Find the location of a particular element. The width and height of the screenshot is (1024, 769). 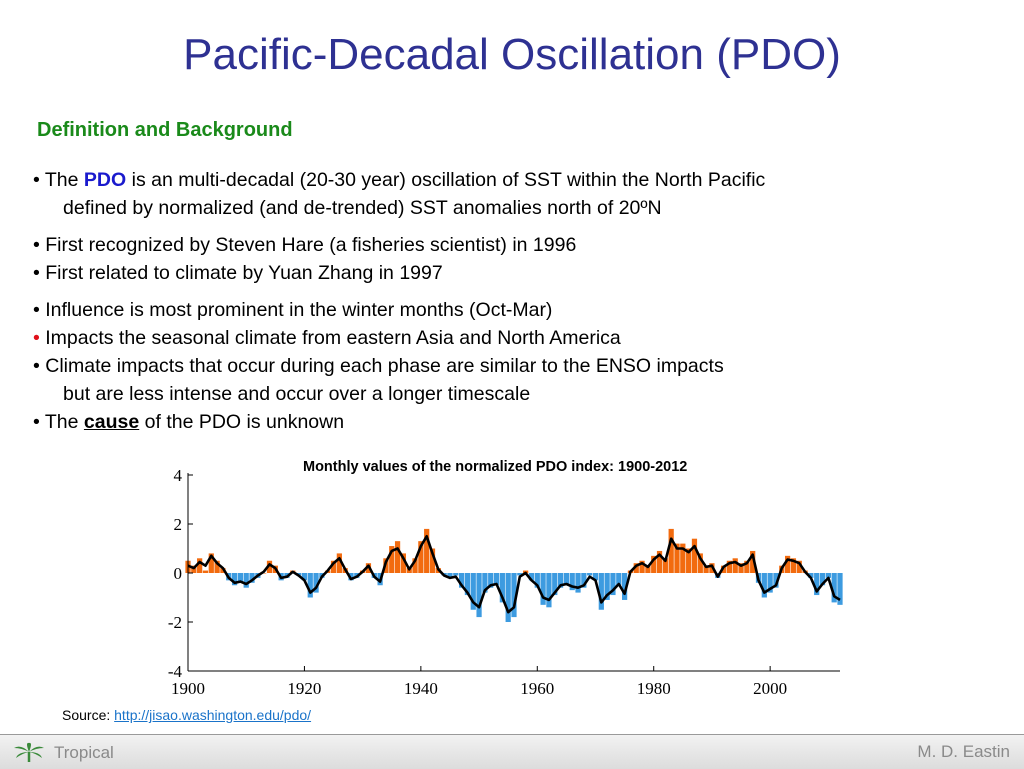

smoothed-line is located at coordinates (514, 574).